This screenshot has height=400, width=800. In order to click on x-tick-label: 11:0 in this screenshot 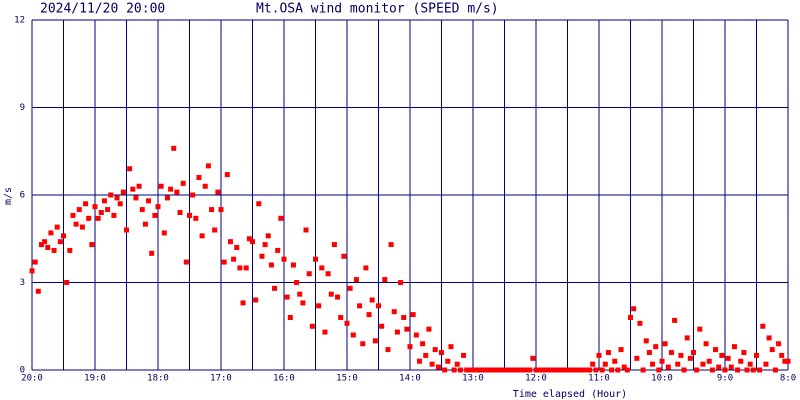, I will do `click(599, 379)`.